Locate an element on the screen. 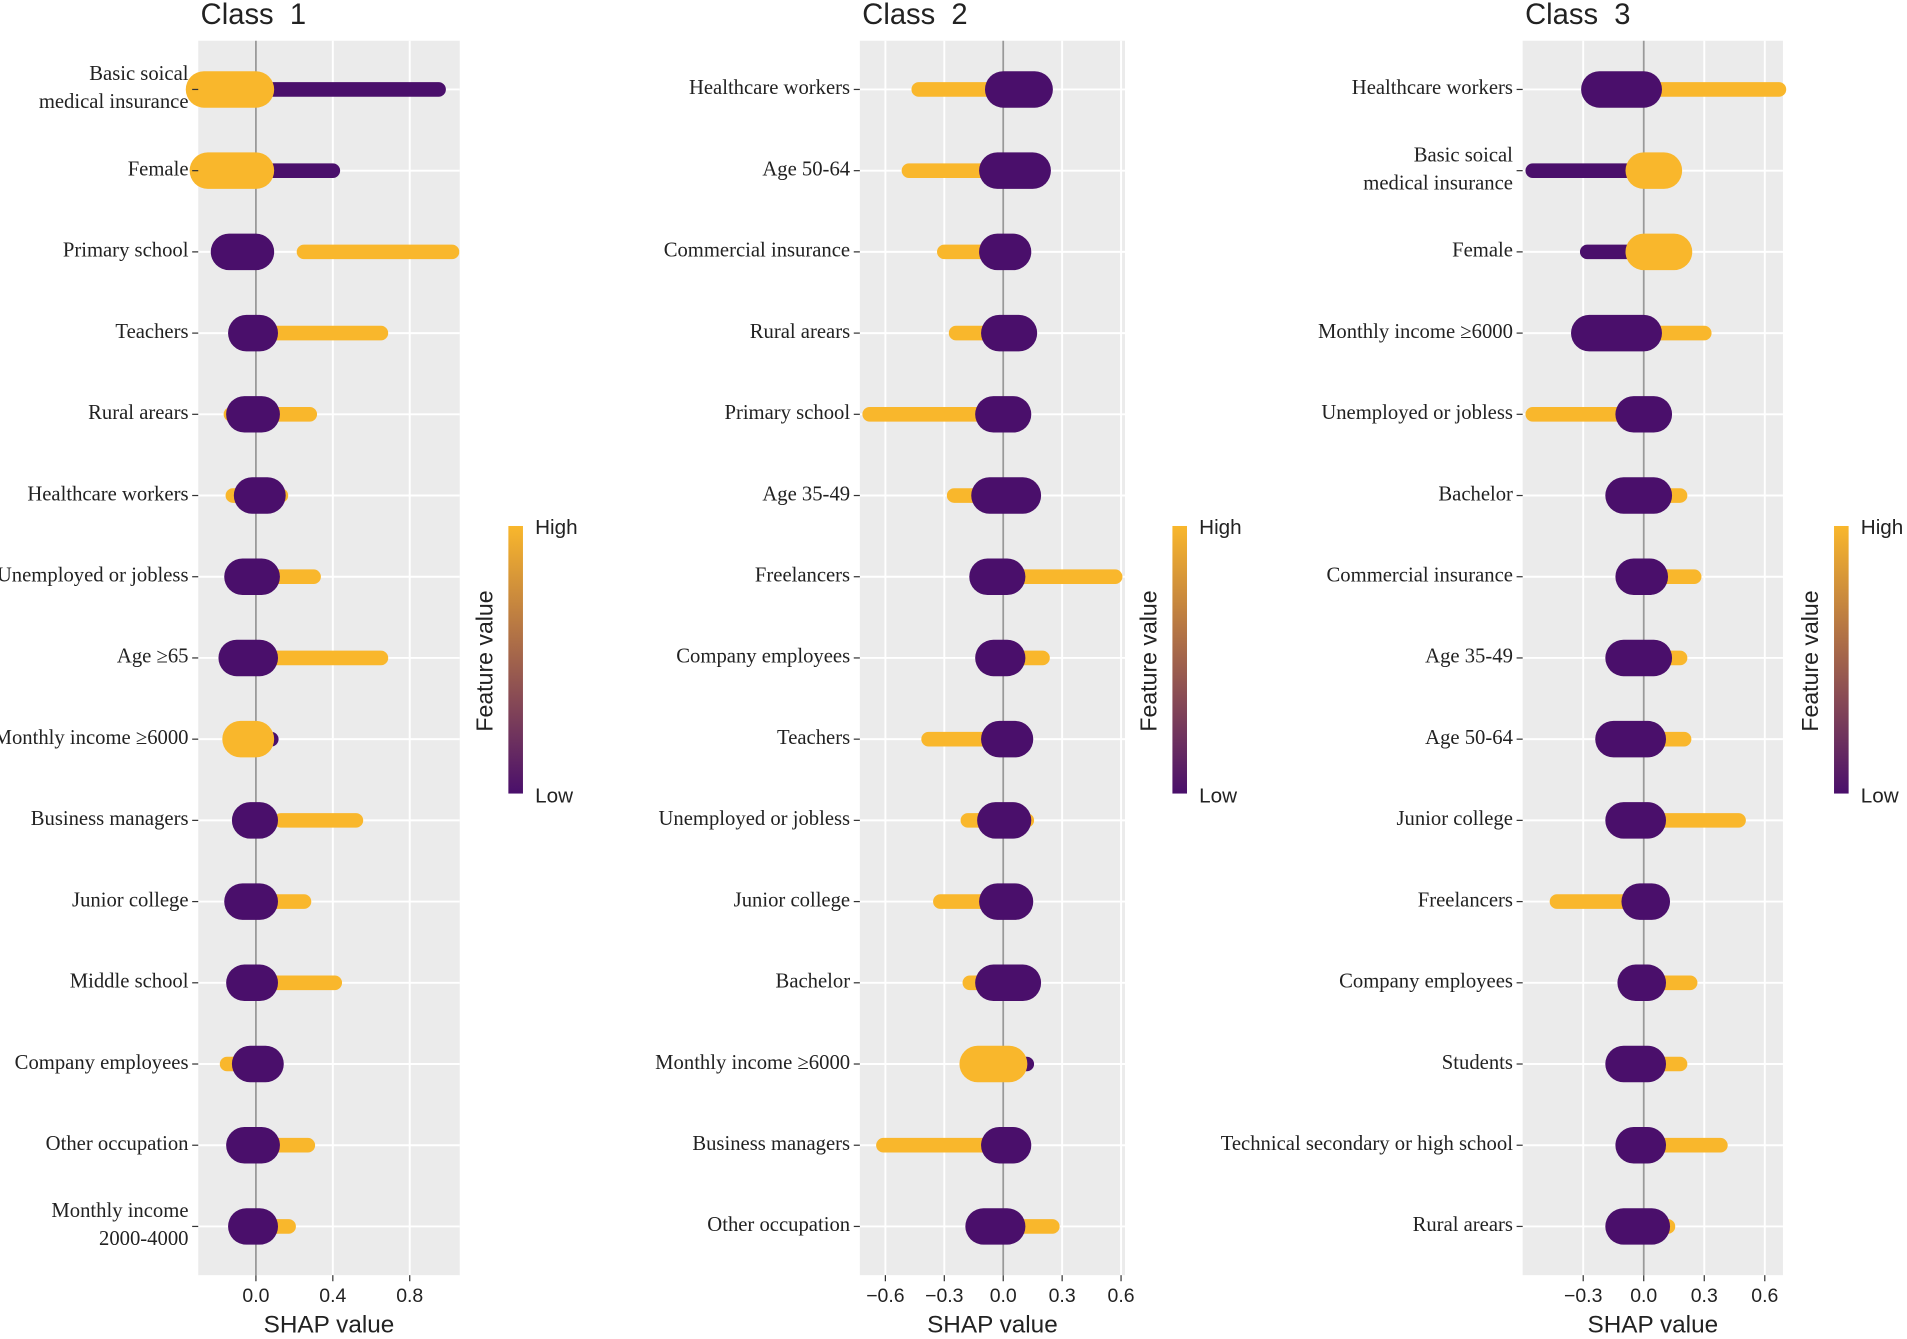 This screenshot has width=1907, height=1339. y-tick-label: Basic soical is located at coordinates (138, 74).